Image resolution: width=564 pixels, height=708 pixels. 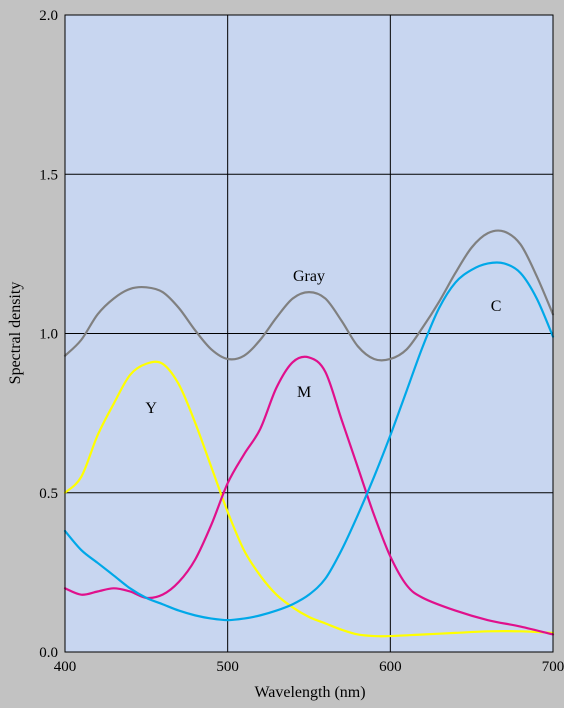 I want to click on x-axis-title: Wavelength (nm), so click(x=309, y=692).